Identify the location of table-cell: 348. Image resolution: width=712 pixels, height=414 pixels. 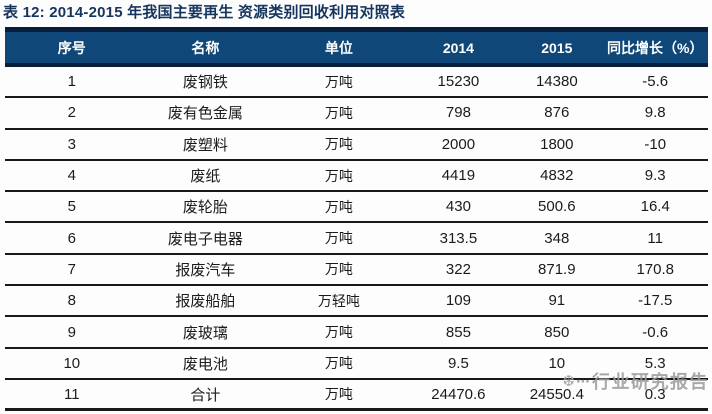
(557, 238).